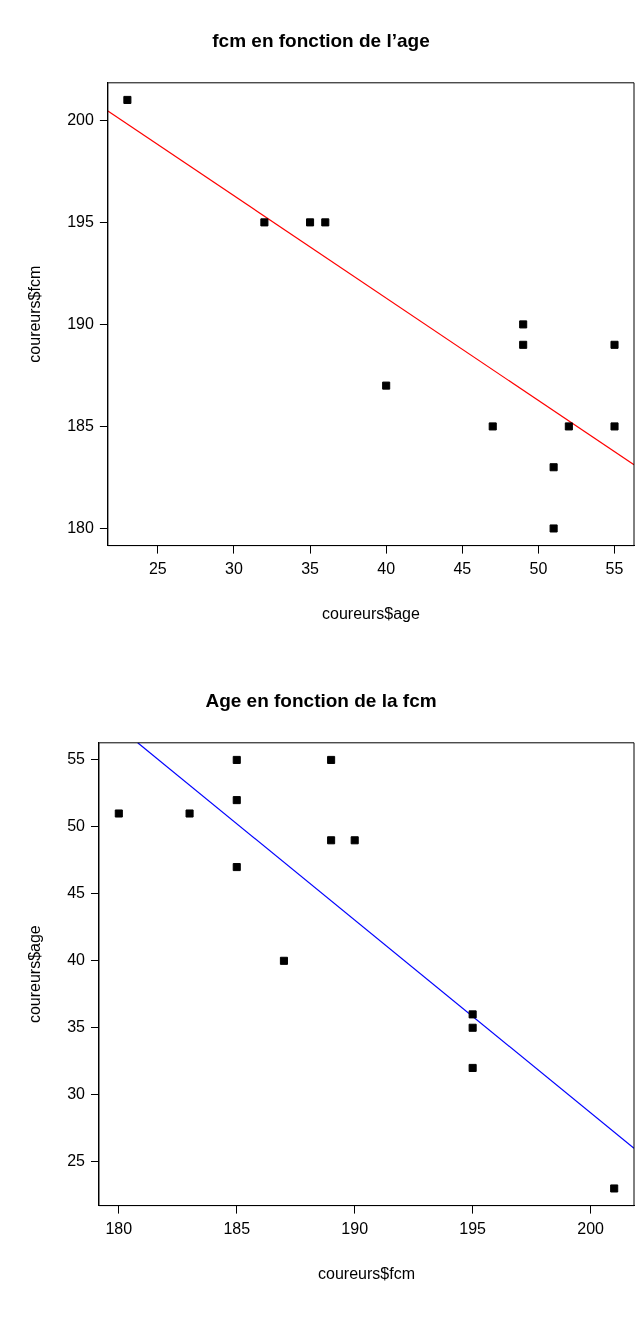 This screenshot has height=1333, width=640. What do you see at coordinates (80, 527) in the screenshot?
I see `y-tick-label: 180` at bounding box center [80, 527].